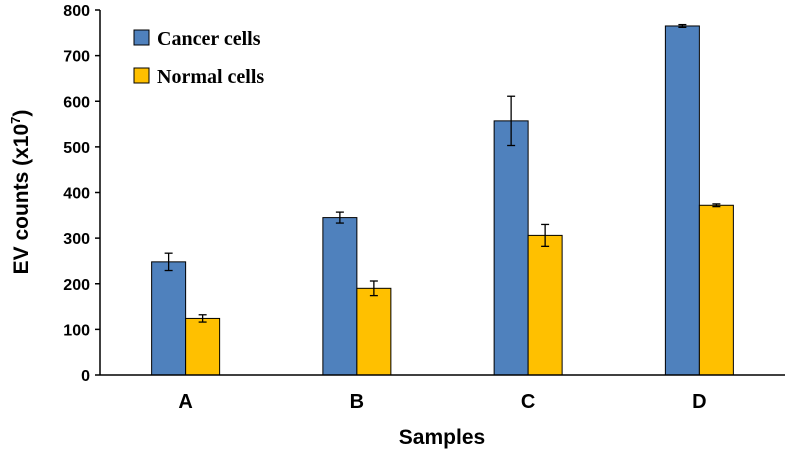 The height and width of the screenshot is (454, 787). I want to click on x-tick-label-C: C, so click(528, 402).